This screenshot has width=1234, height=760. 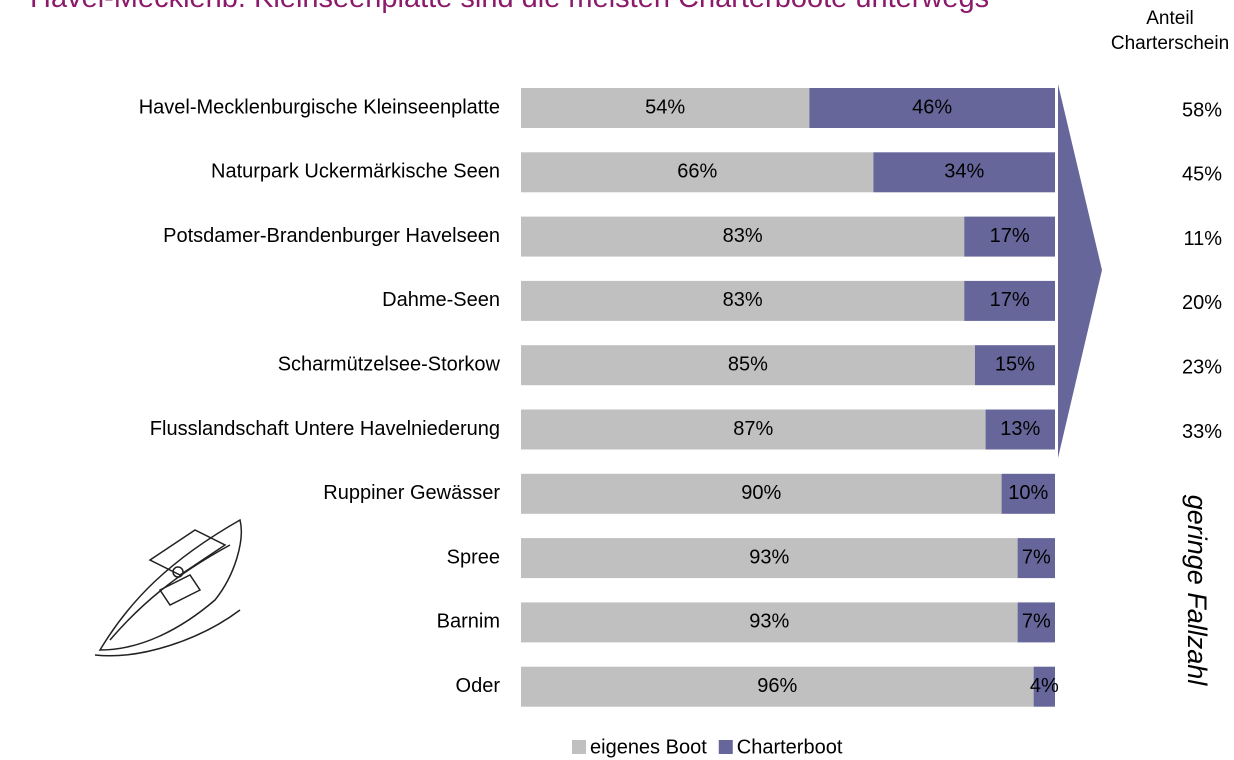 What do you see at coordinates (1202, 303) in the screenshot?
I see `side-value: 20%` at bounding box center [1202, 303].